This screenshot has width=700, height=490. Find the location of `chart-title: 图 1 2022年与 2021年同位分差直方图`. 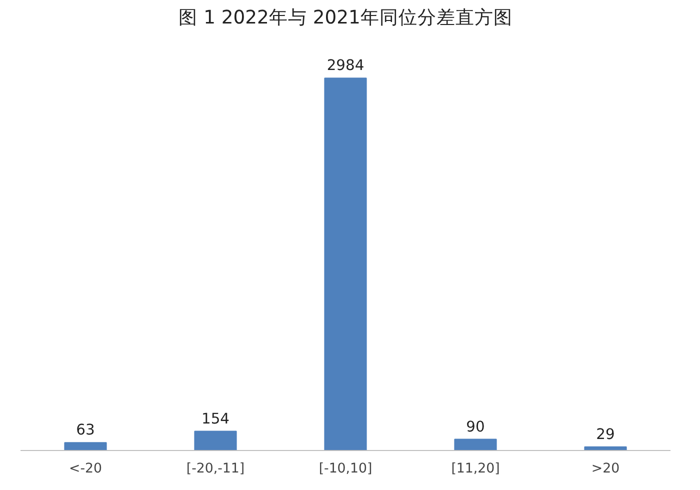

chart-title: 图 1 2022年与 2021年同位分差直方图 is located at coordinates (345, 17).